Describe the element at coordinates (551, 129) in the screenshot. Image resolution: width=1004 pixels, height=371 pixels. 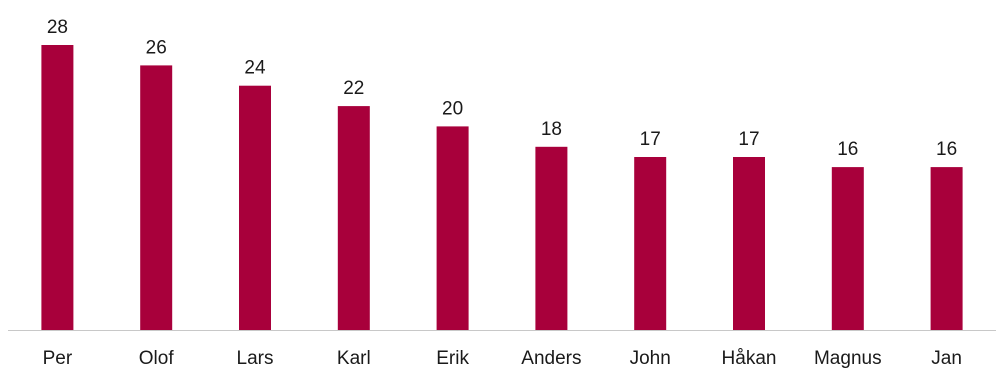
I see `value-label: 18` at that location.